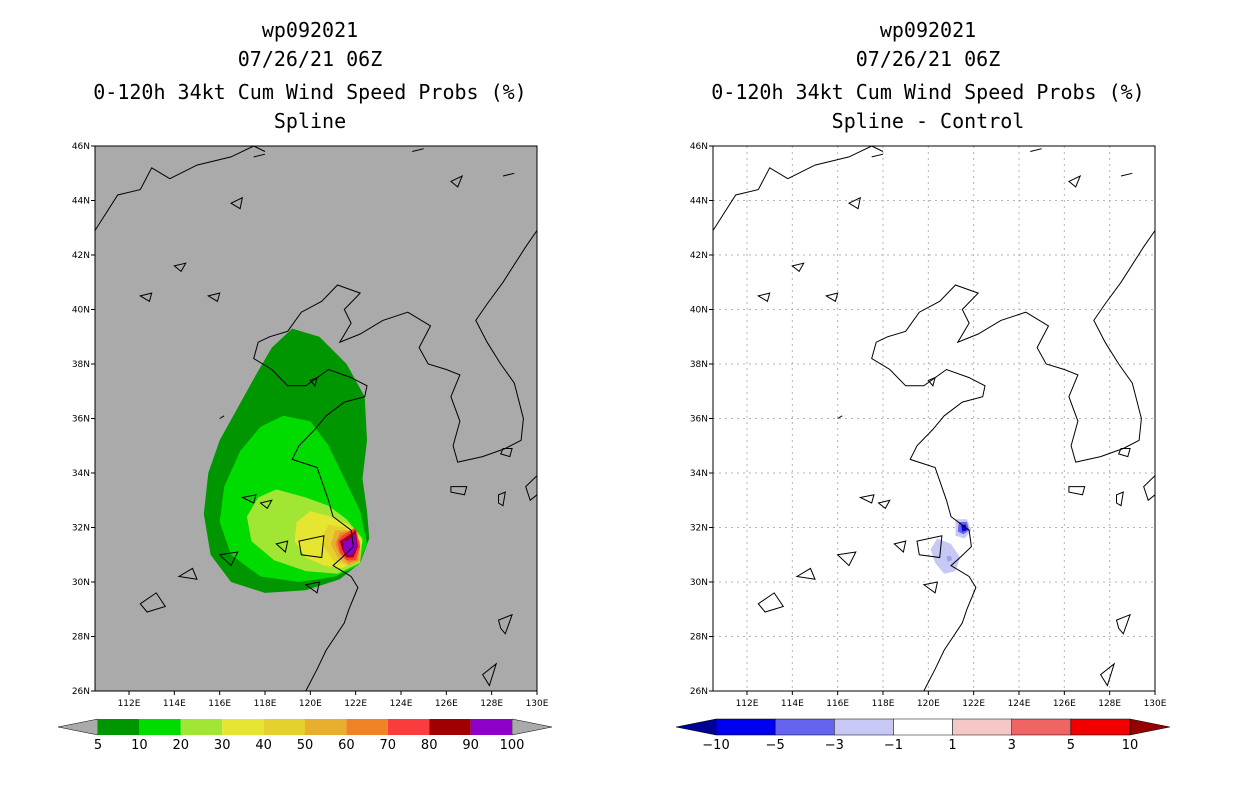 This screenshot has height=800, width=1236. What do you see at coordinates (310, 92) in the screenshot?
I see `left-chart-title: 0-120h 34kt Cum Wind Speed Probs (%)` at bounding box center [310, 92].